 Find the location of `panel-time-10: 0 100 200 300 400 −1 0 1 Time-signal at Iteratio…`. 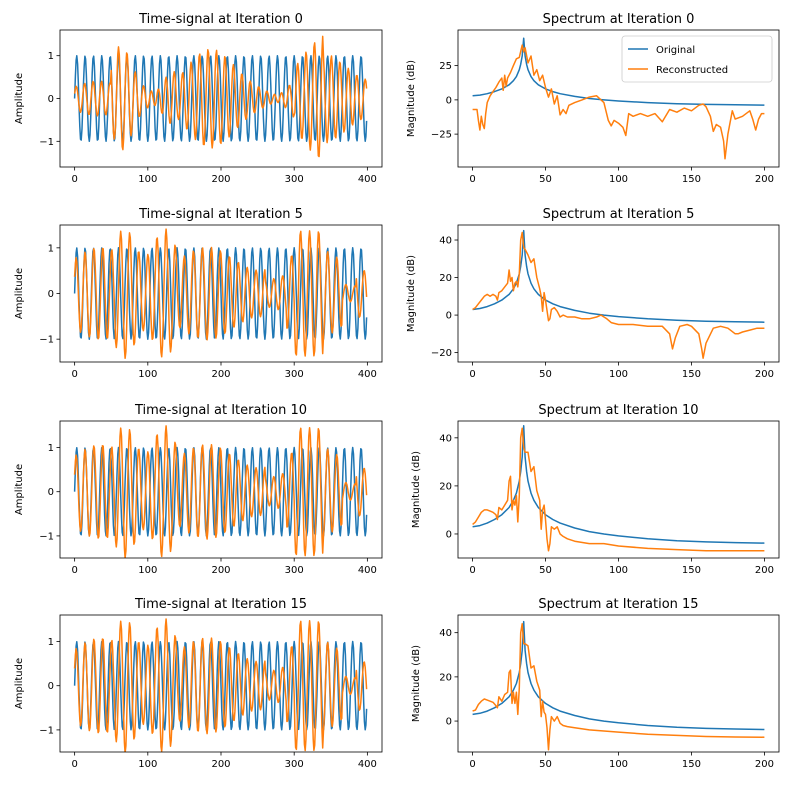

panel-time-10: 0 100 200 300 400 −1 0 1 Time-signal at Iteratio… is located at coordinates (198, 489).